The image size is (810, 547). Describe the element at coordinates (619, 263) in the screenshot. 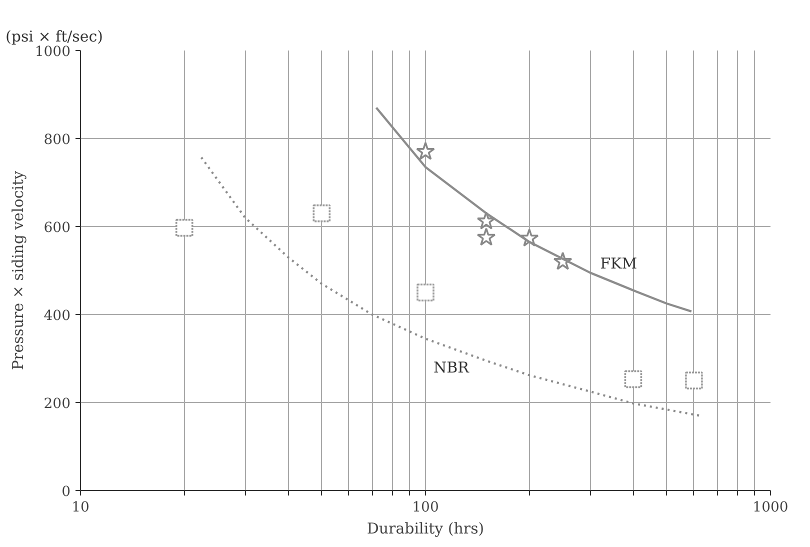

I see `series-label: FKM` at that location.